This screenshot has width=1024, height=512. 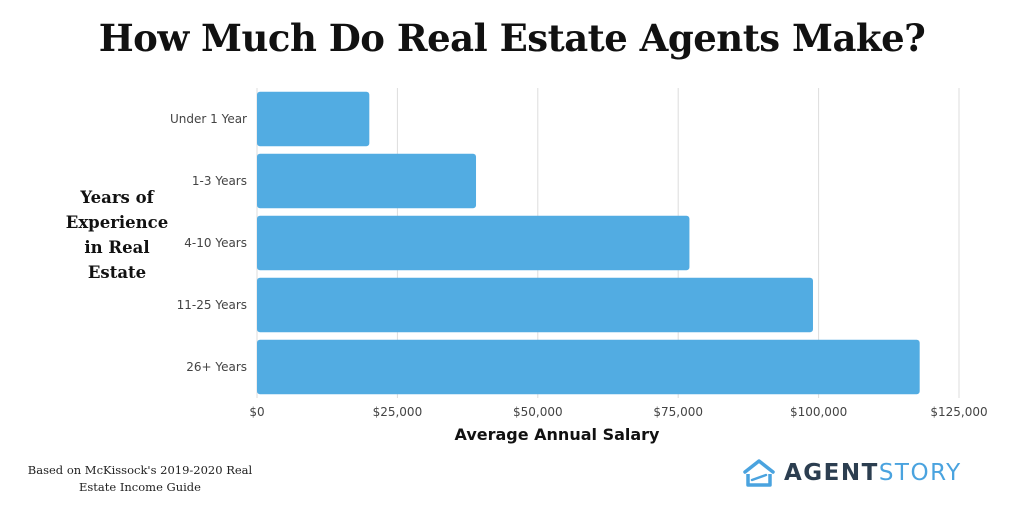 I want to click on chart-title: How Much Do Real Estate Agents Make?, so click(x=512, y=38).